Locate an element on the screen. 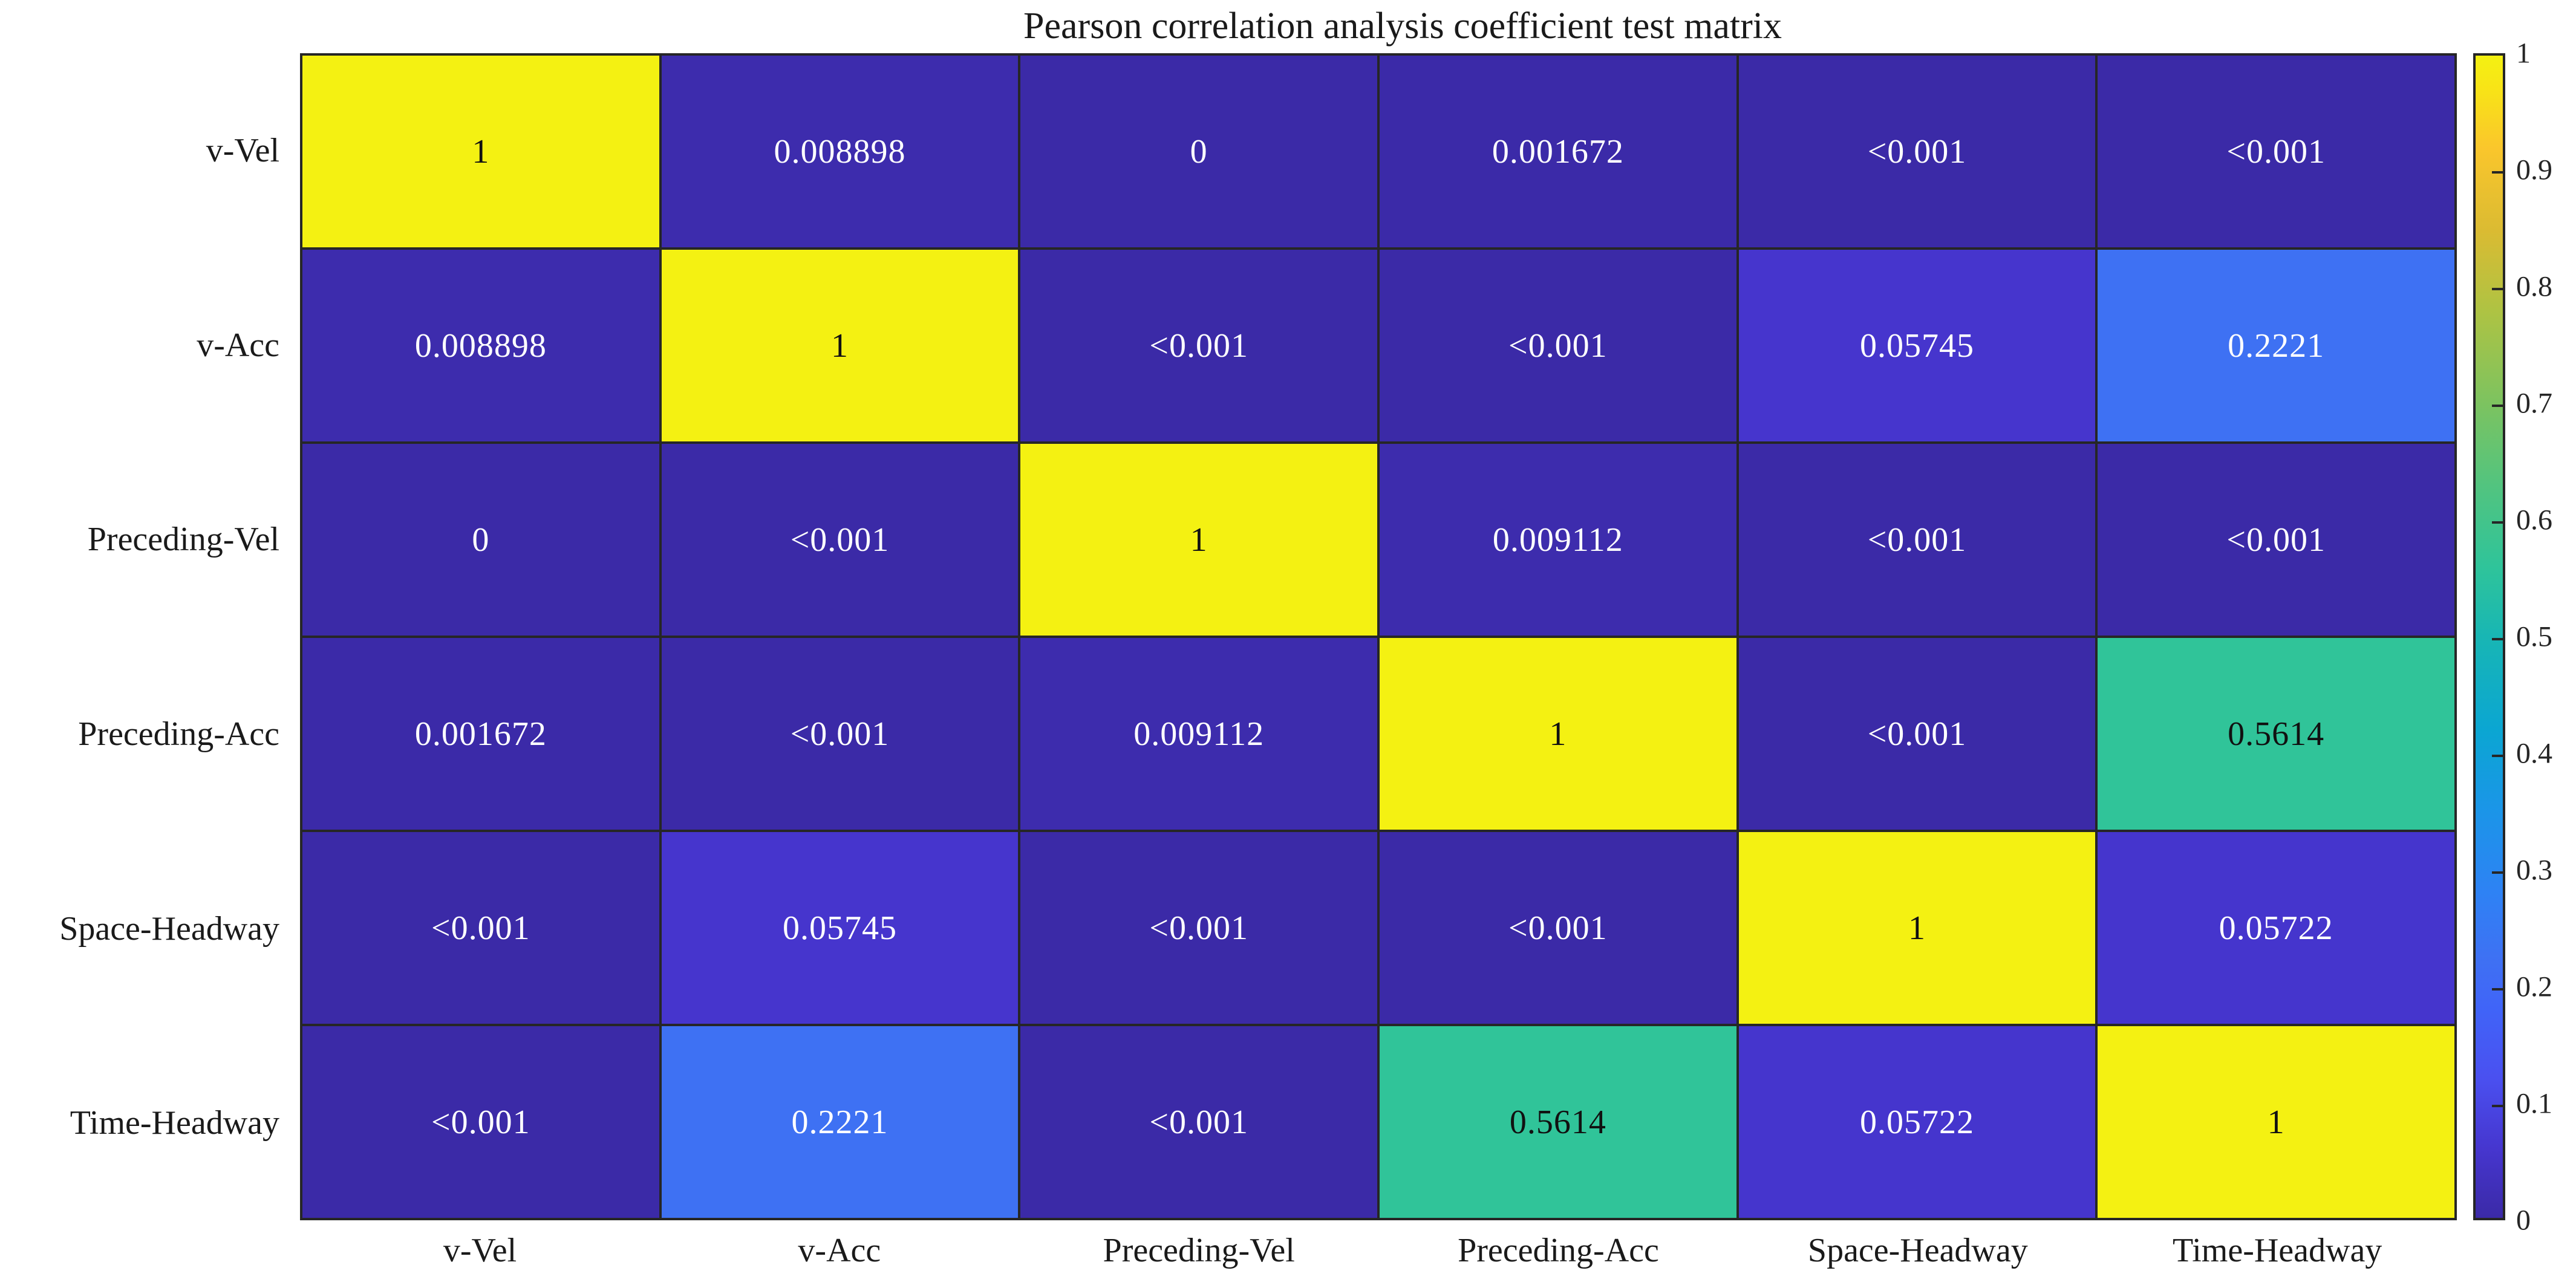  colorbar-tick-label: 0.3 is located at coordinates (2534, 870).